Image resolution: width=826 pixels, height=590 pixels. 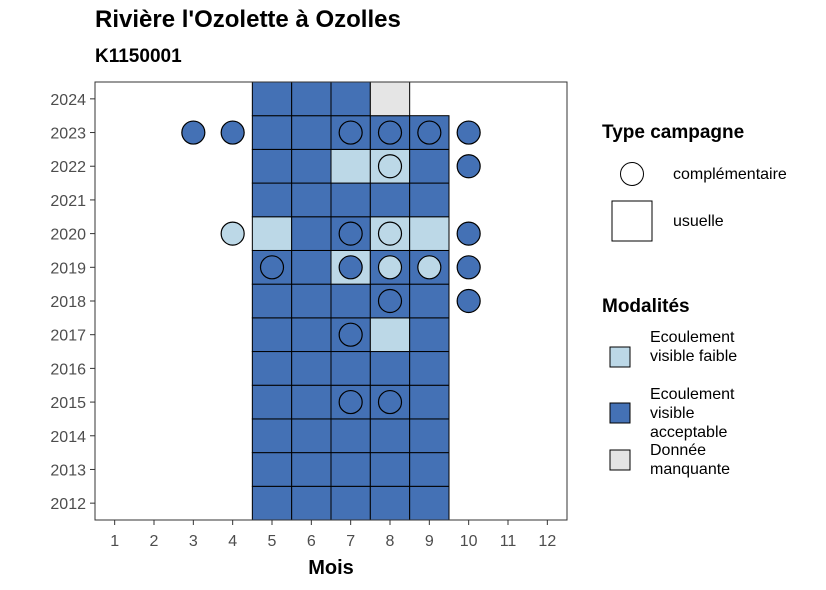 What do you see at coordinates (138, 56) in the screenshot?
I see `chart-subtitle: K1150001` at bounding box center [138, 56].